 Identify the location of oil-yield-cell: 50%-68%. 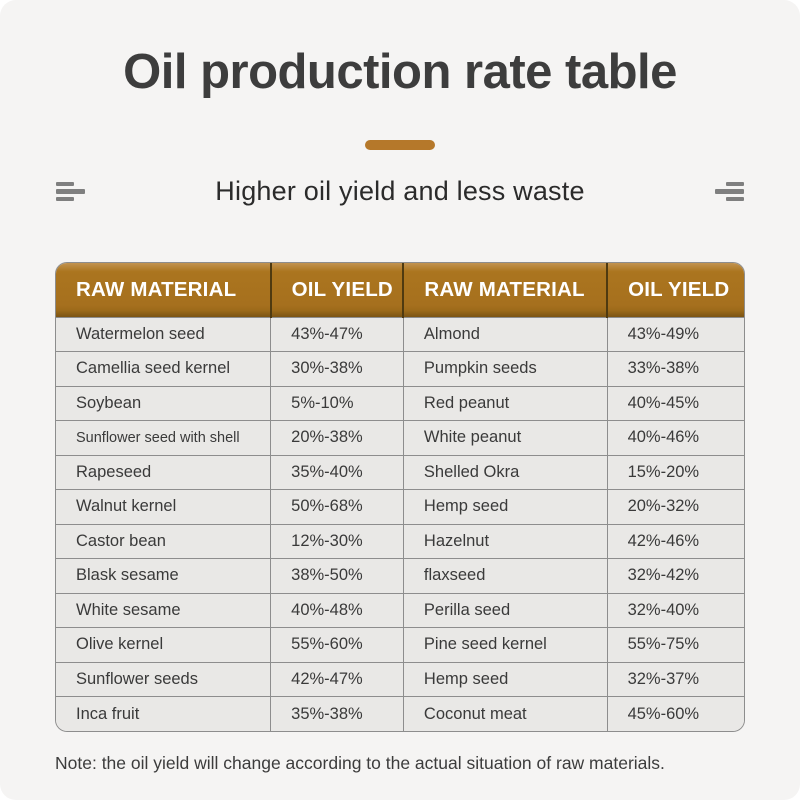
(337, 506).